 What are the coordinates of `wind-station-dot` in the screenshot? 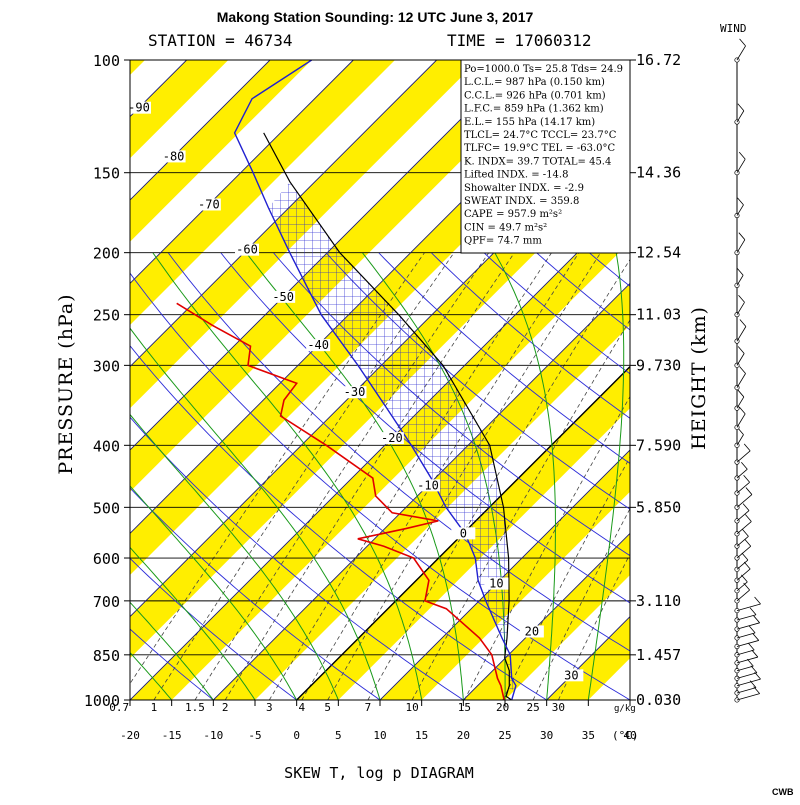 It's located at (737, 122).